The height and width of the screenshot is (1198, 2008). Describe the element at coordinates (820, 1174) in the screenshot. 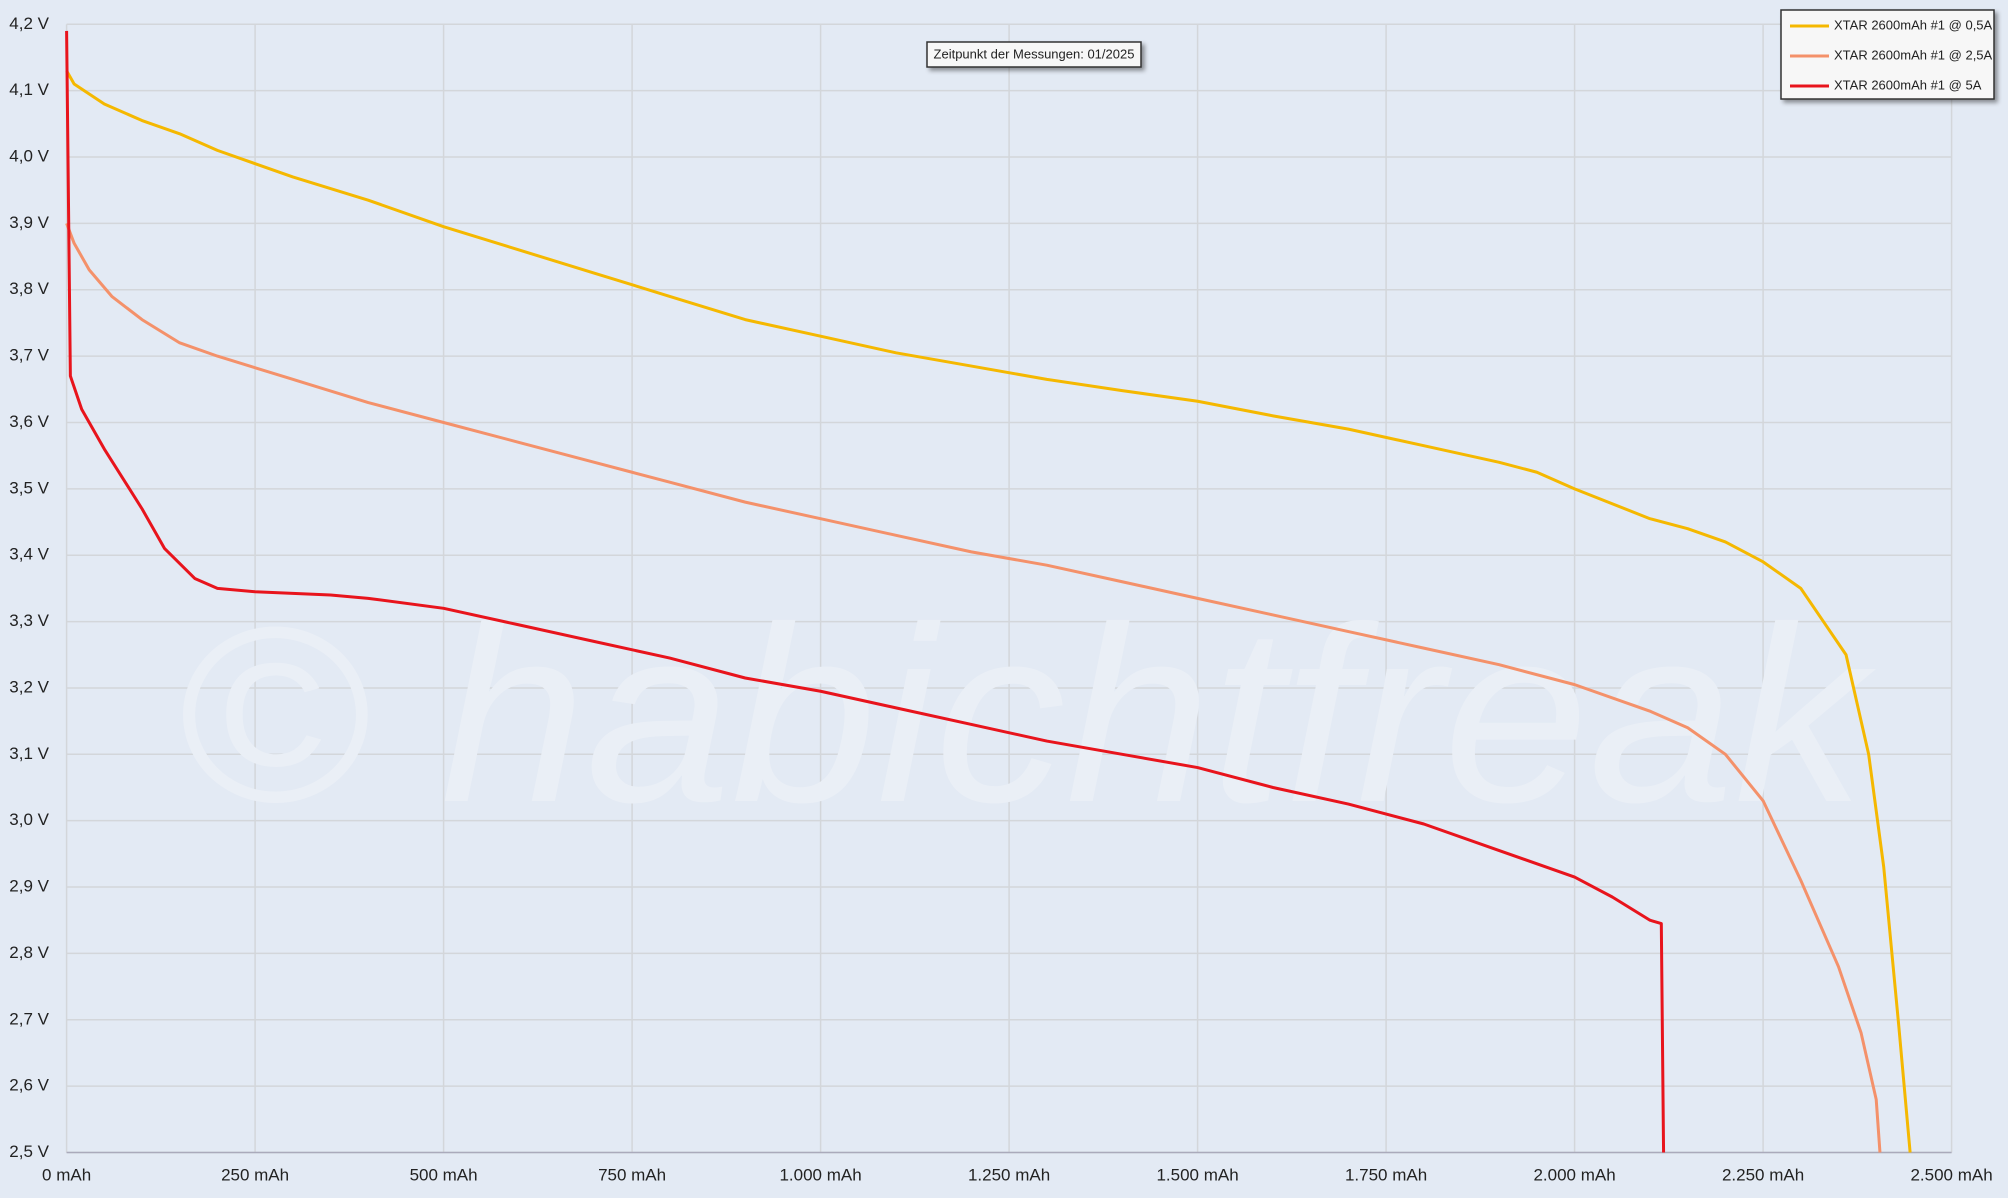

I see `x-tick-label: 1.000 mAh` at that location.